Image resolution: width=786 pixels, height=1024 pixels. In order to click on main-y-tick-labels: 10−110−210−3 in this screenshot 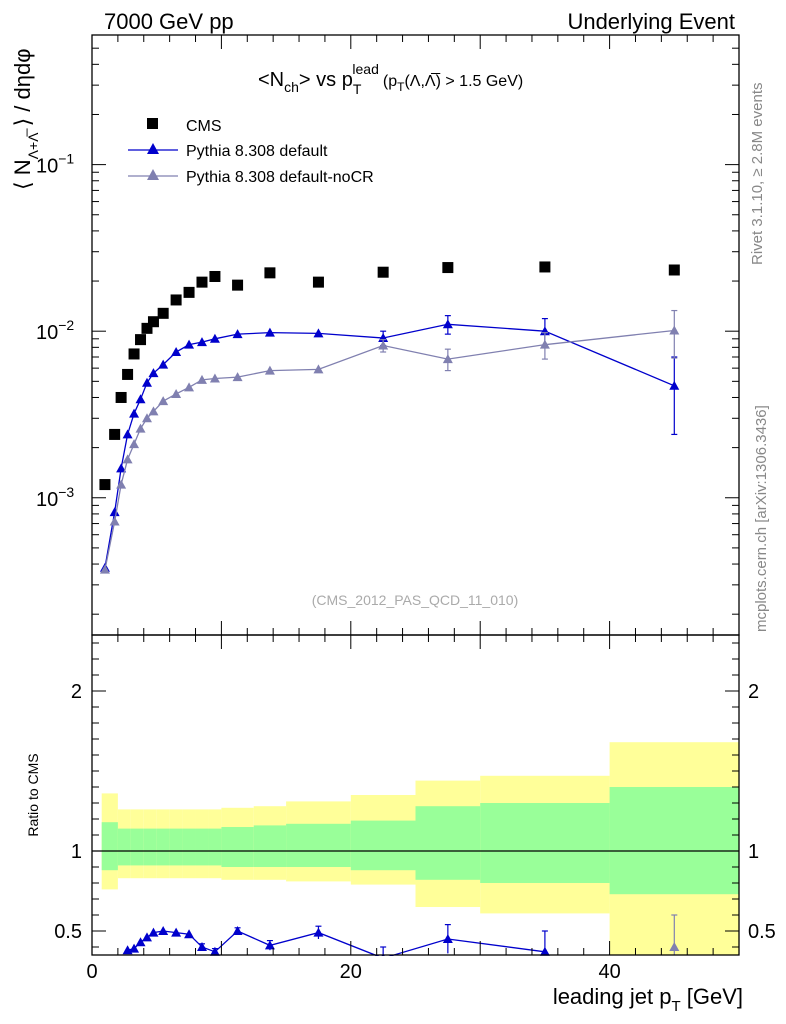, I will do `click(55, 331)`.